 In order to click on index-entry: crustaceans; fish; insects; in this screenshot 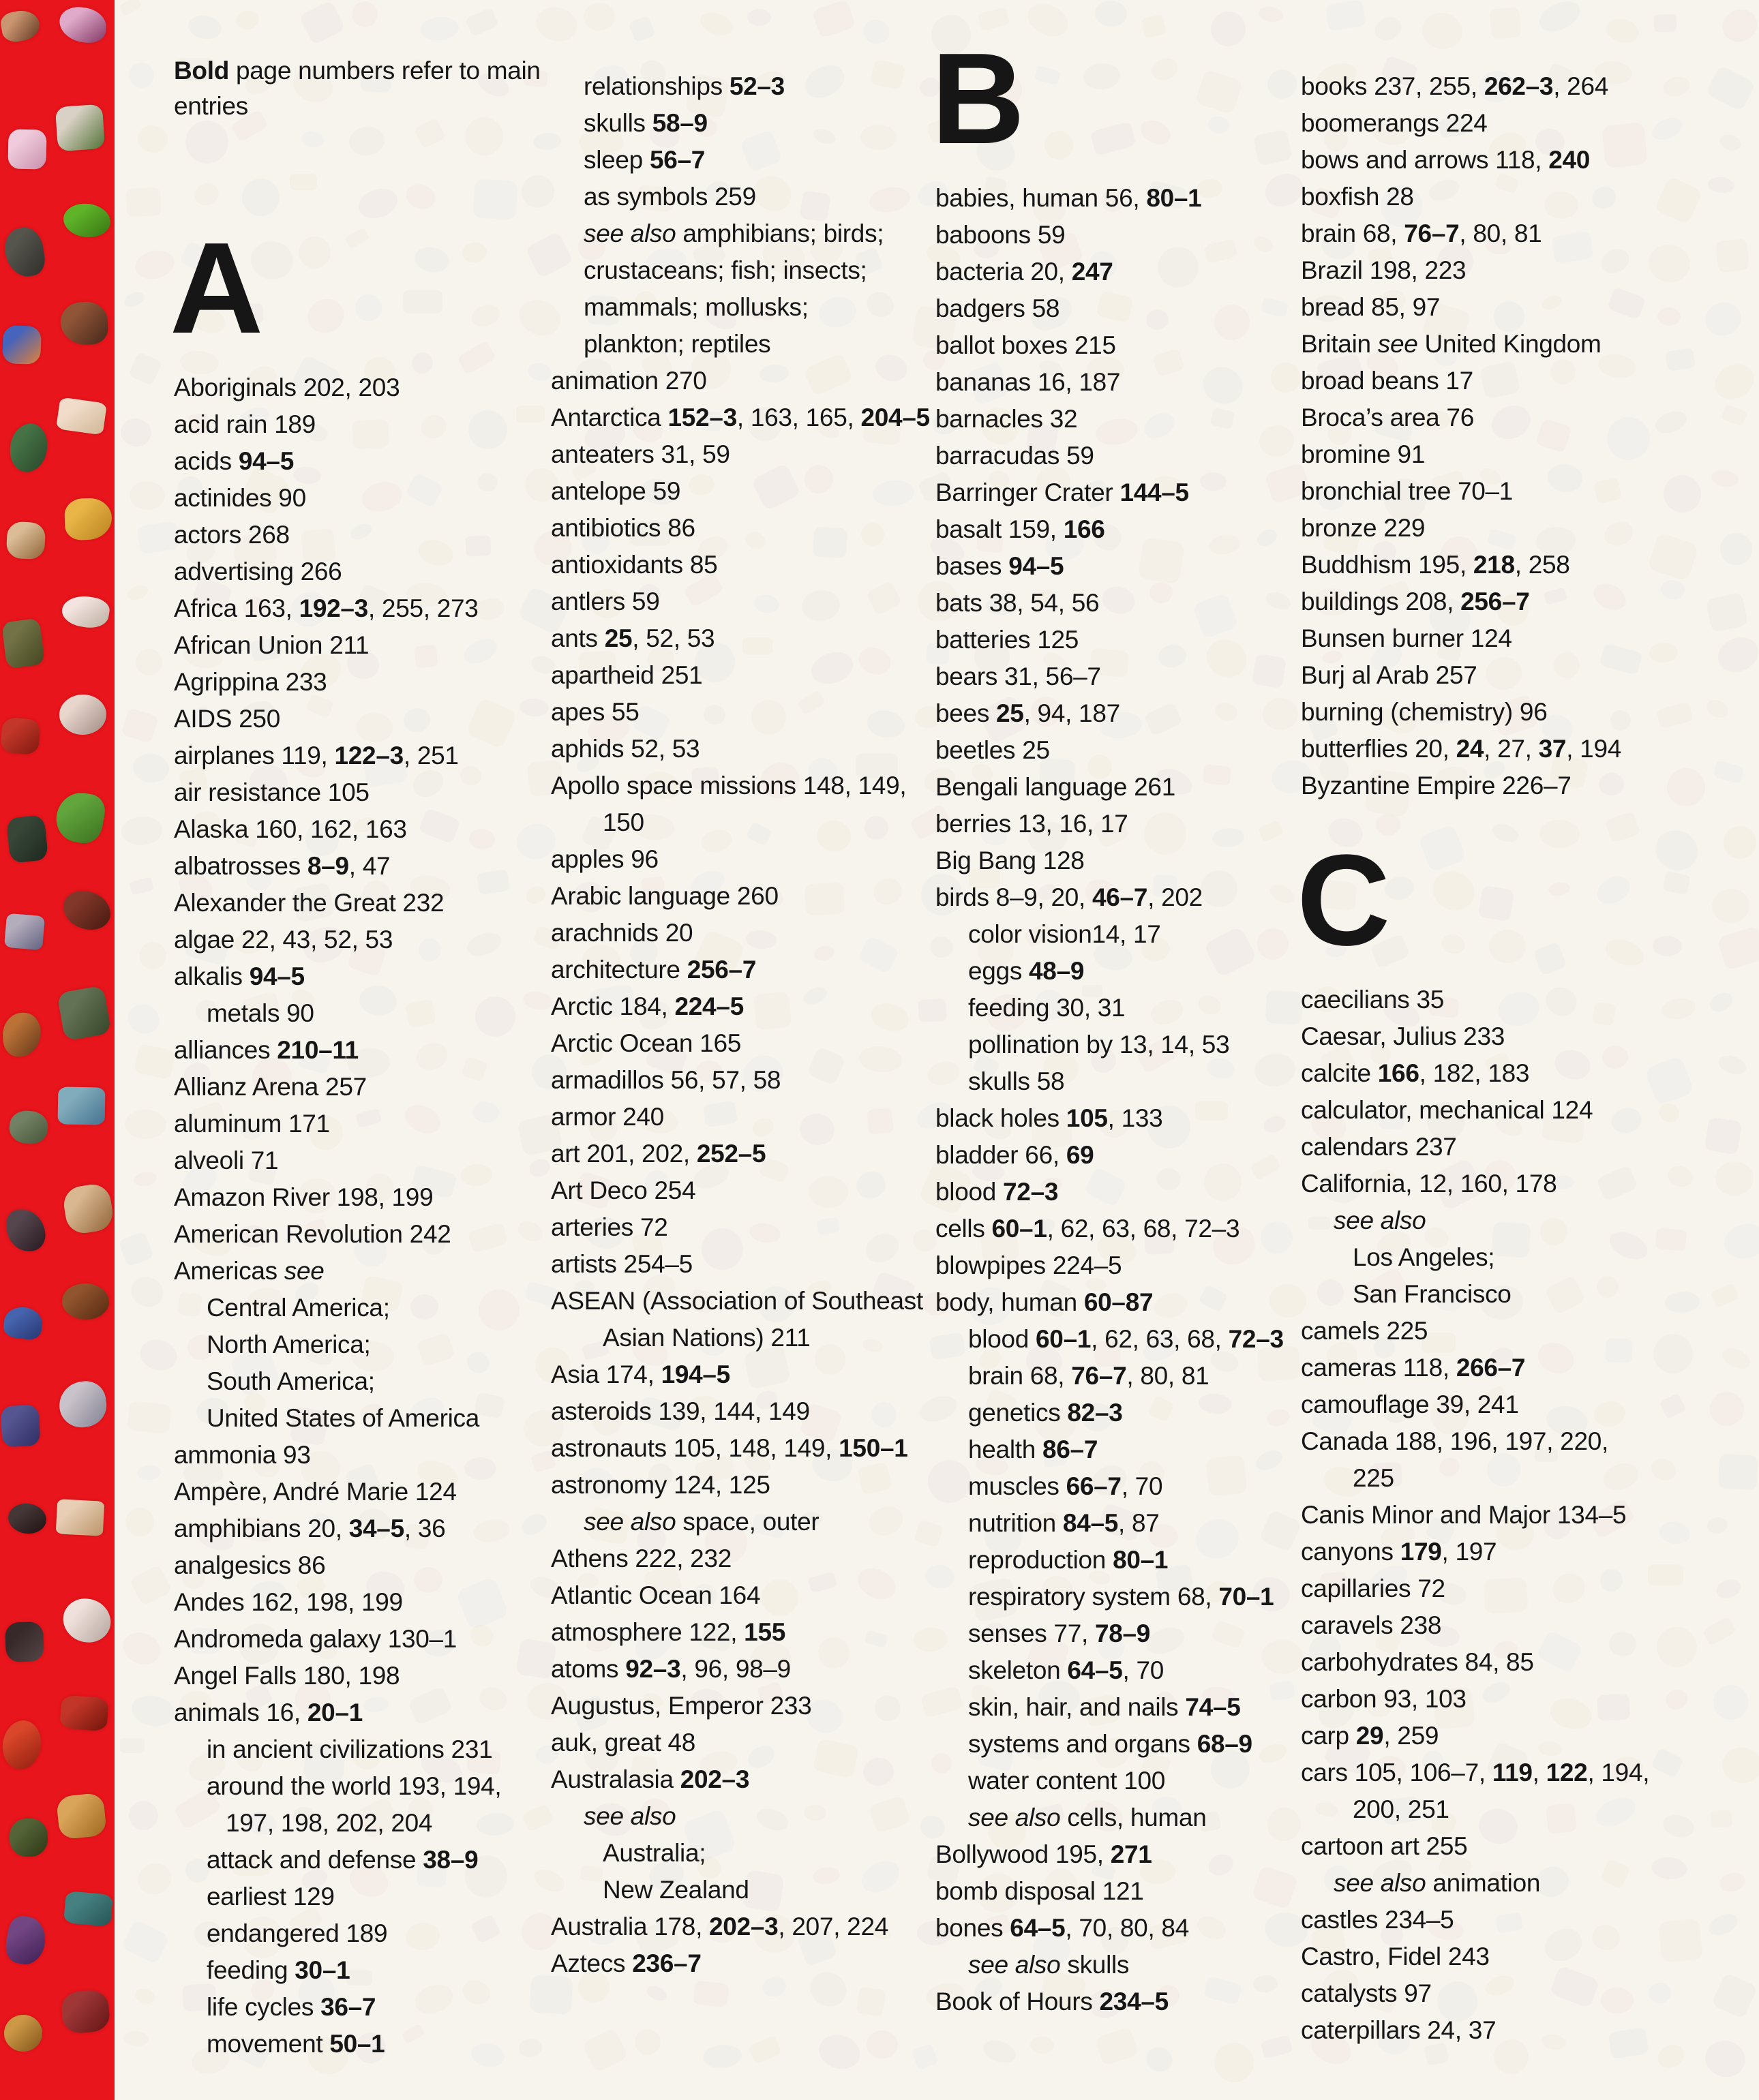, I will do `click(725, 270)`.